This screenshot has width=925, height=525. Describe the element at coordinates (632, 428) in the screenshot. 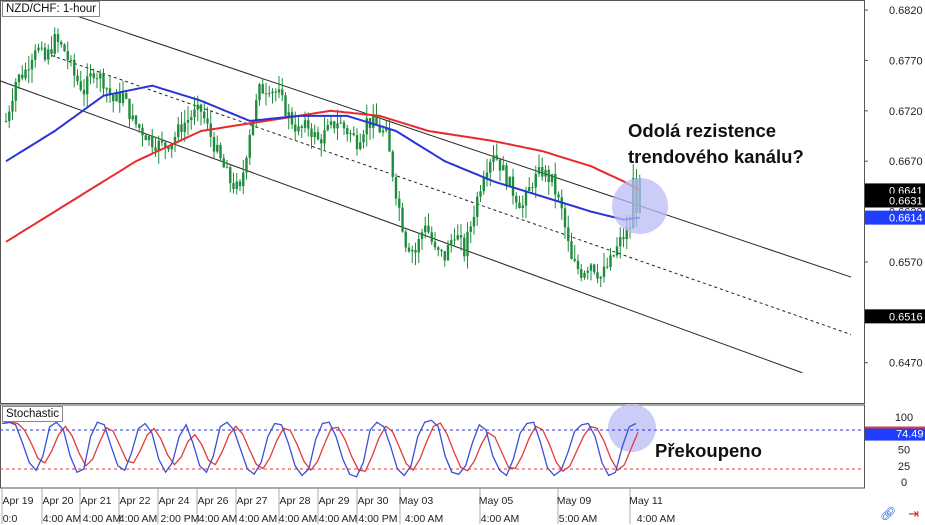

I see `overbought-highlight-circle` at that location.